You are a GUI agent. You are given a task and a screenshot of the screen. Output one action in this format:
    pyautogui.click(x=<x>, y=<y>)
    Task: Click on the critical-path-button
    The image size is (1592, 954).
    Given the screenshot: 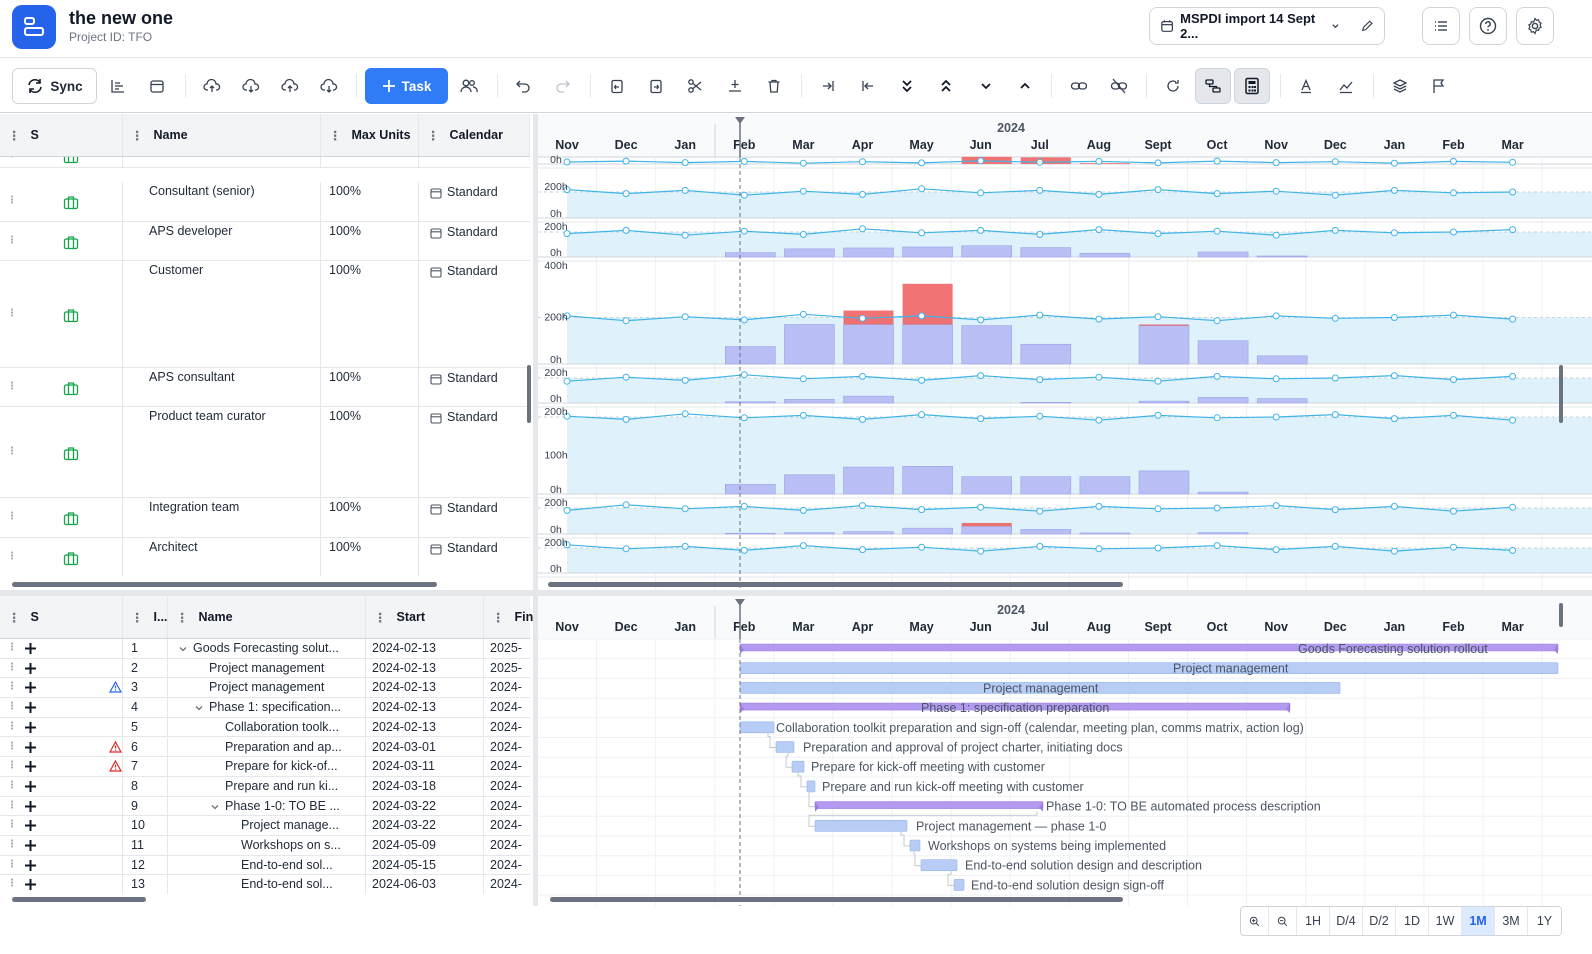 What is the action you would take?
    pyautogui.click(x=1213, y=86)
    